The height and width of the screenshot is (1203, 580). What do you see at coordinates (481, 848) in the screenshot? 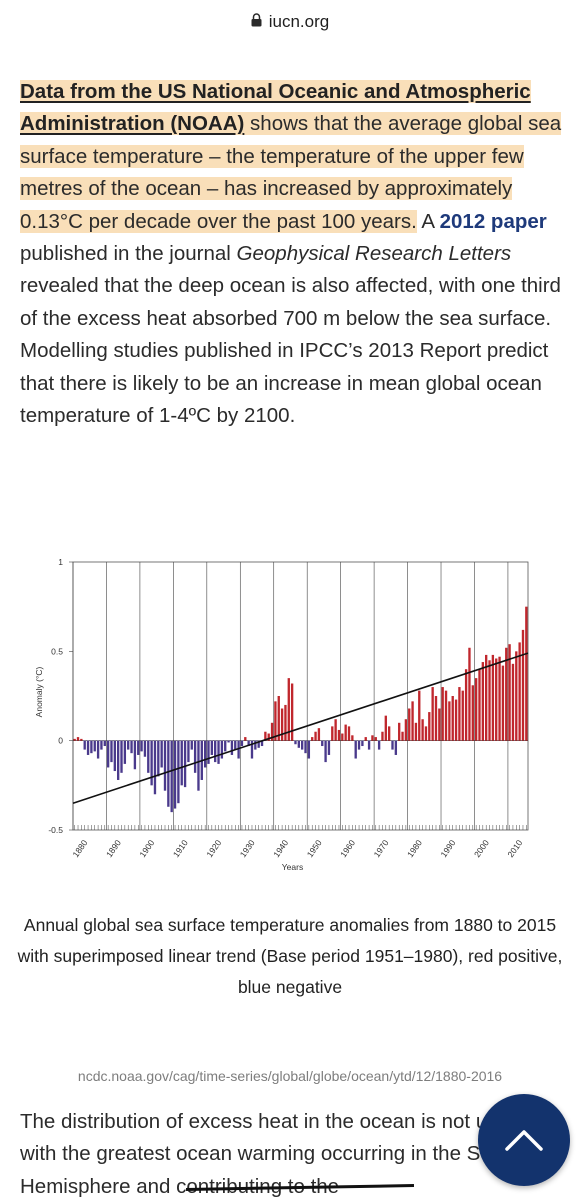
I see `x-tick-label: 2000` at bounding box center [481, 848].